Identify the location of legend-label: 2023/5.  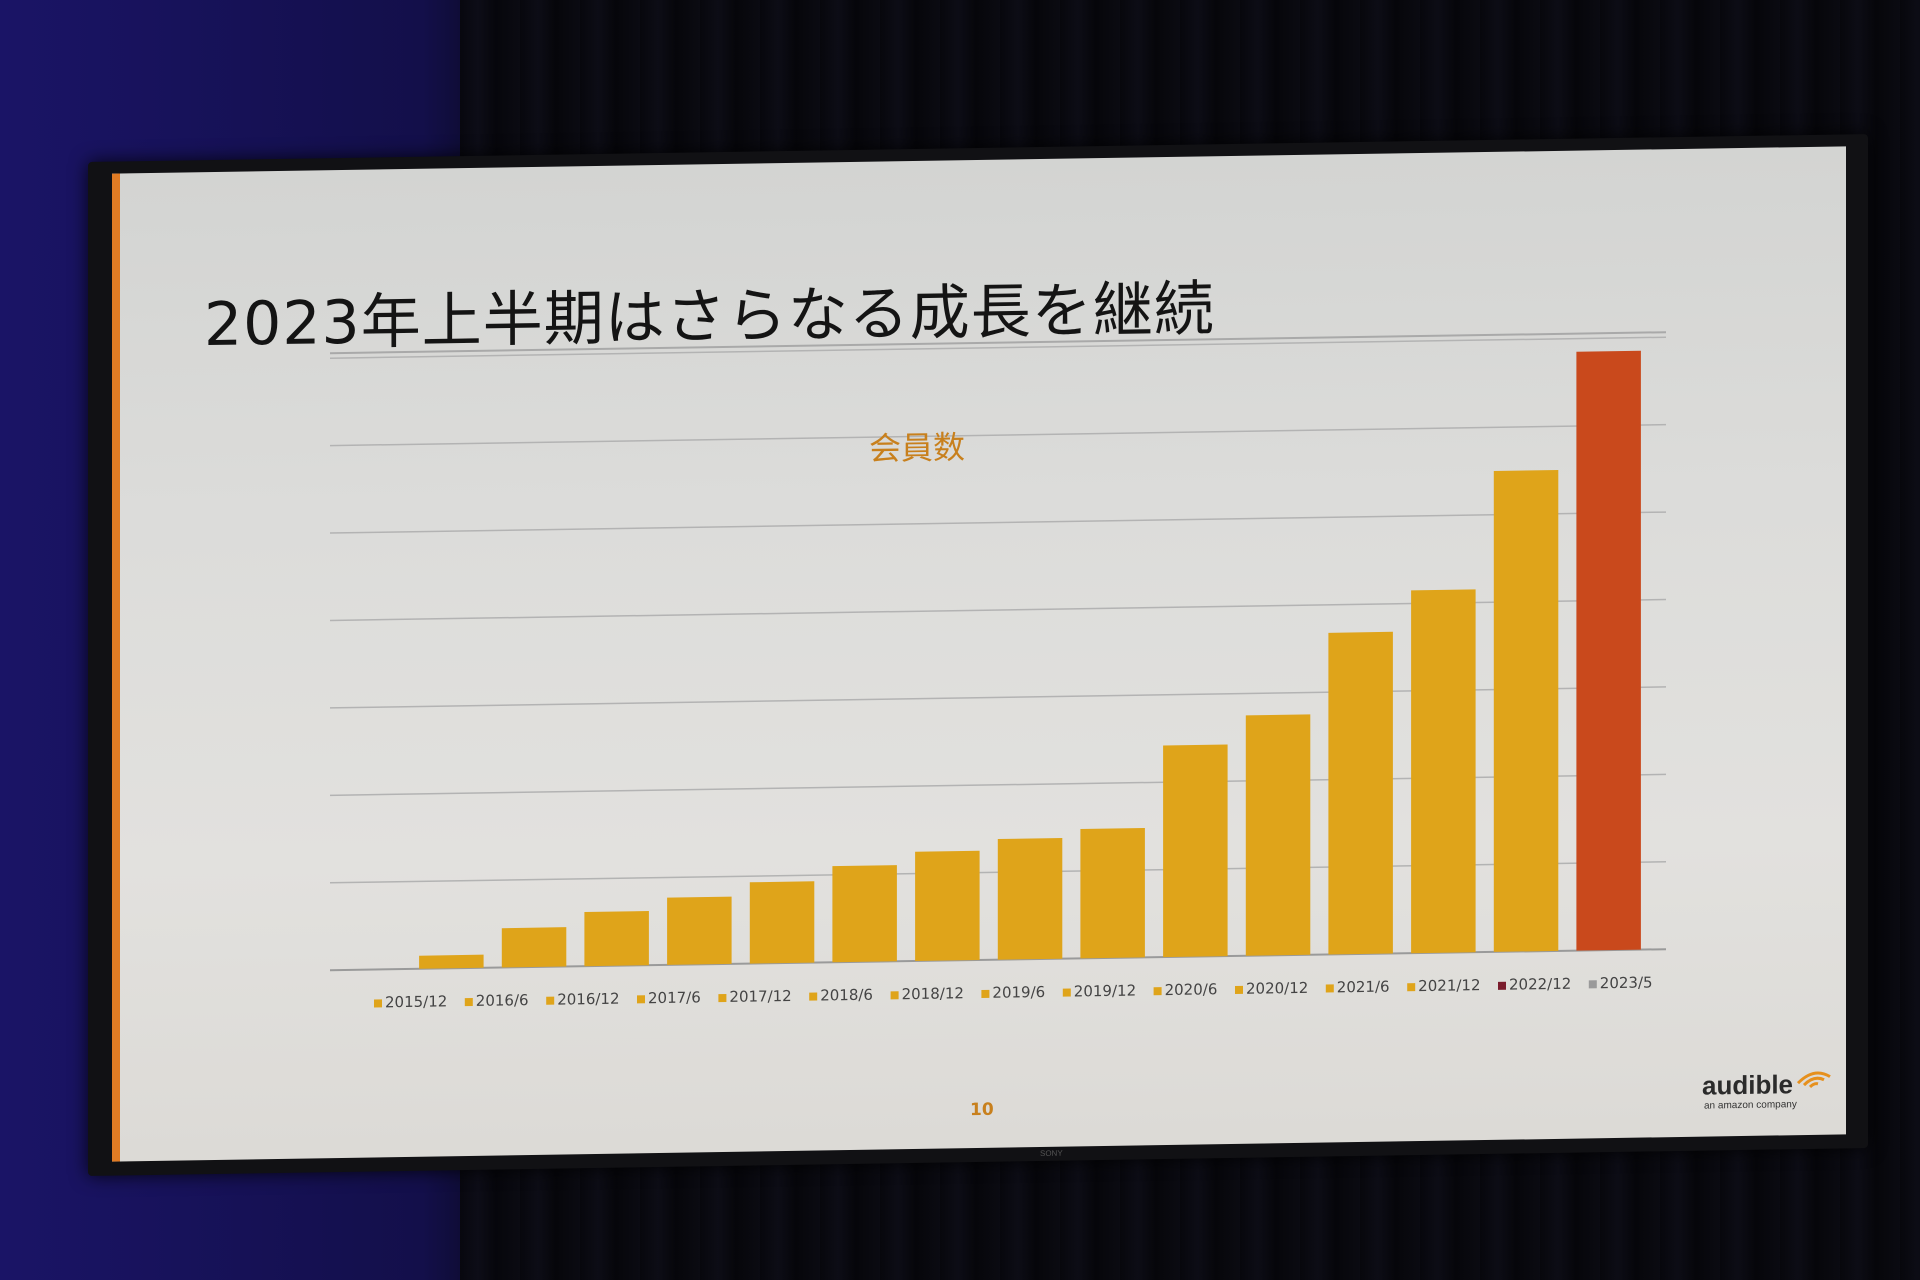
(1626, 982).